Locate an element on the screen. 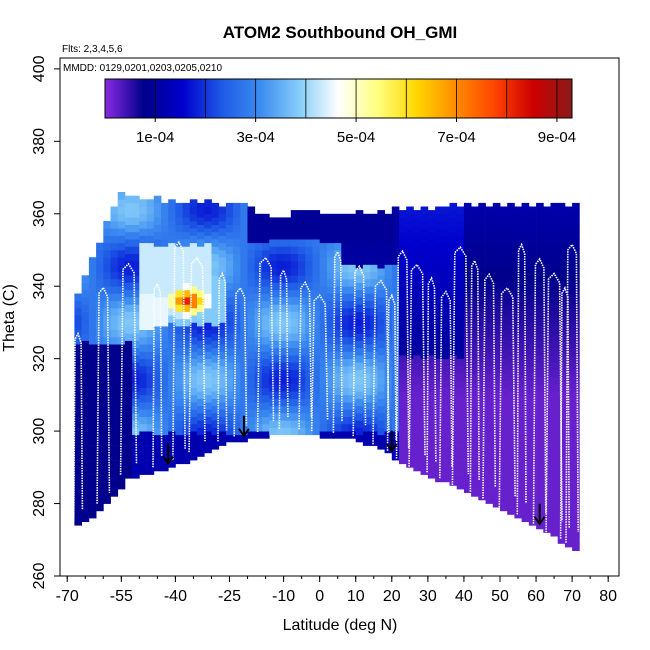 The height and width of the screenshot is (650, 650). colorbar-tick-label: 3e-04 is located at coordinates (255, 137).